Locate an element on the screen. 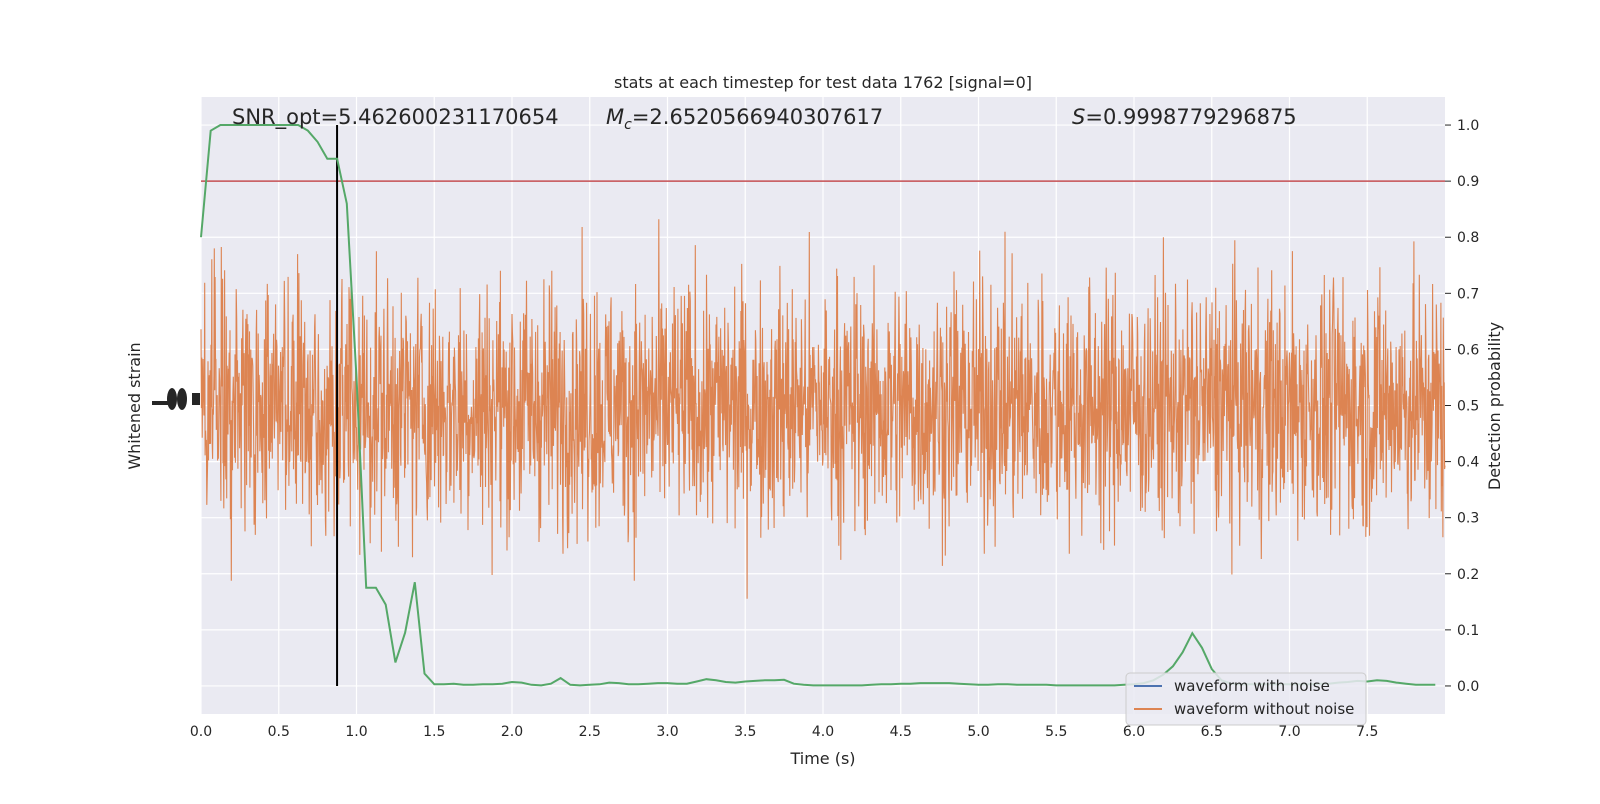 This screenshot has height=804, width=1600. legend-label-without-noise: waveform without noise is located at coordinates (1264, 709).